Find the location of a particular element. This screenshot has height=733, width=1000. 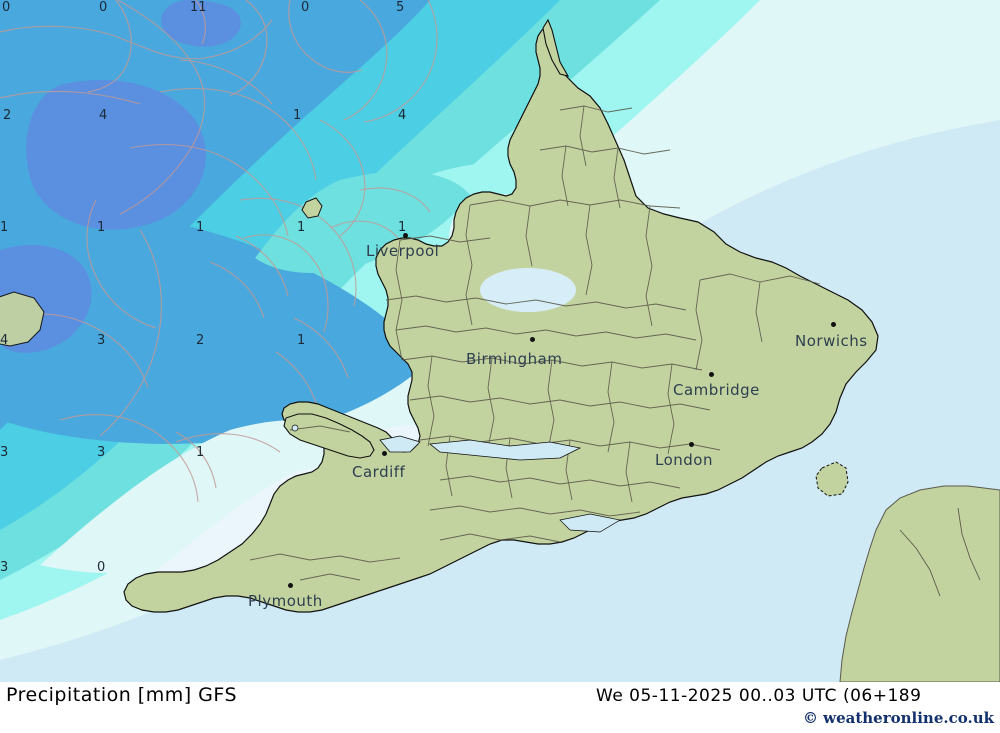

legend-title: Precipitation [mm] GFS is located at coordinates (122, 695).